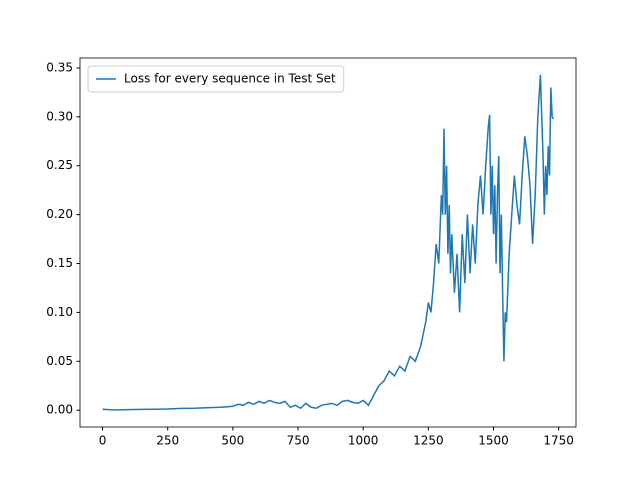 The width and height of the screenshot is (640, 480). Describe the element at coordinates (59, 67) in the screenshot. I see `y-tick-label: 0.35` at that location.